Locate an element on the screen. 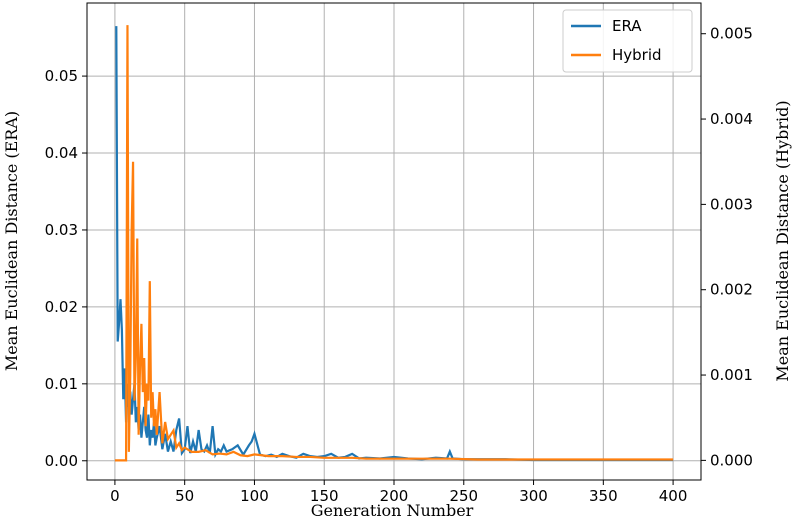 The width and height of the screenshot is (795, 520). y-left-tick-label-1: 0.01 is located at coordinates (61, 384).